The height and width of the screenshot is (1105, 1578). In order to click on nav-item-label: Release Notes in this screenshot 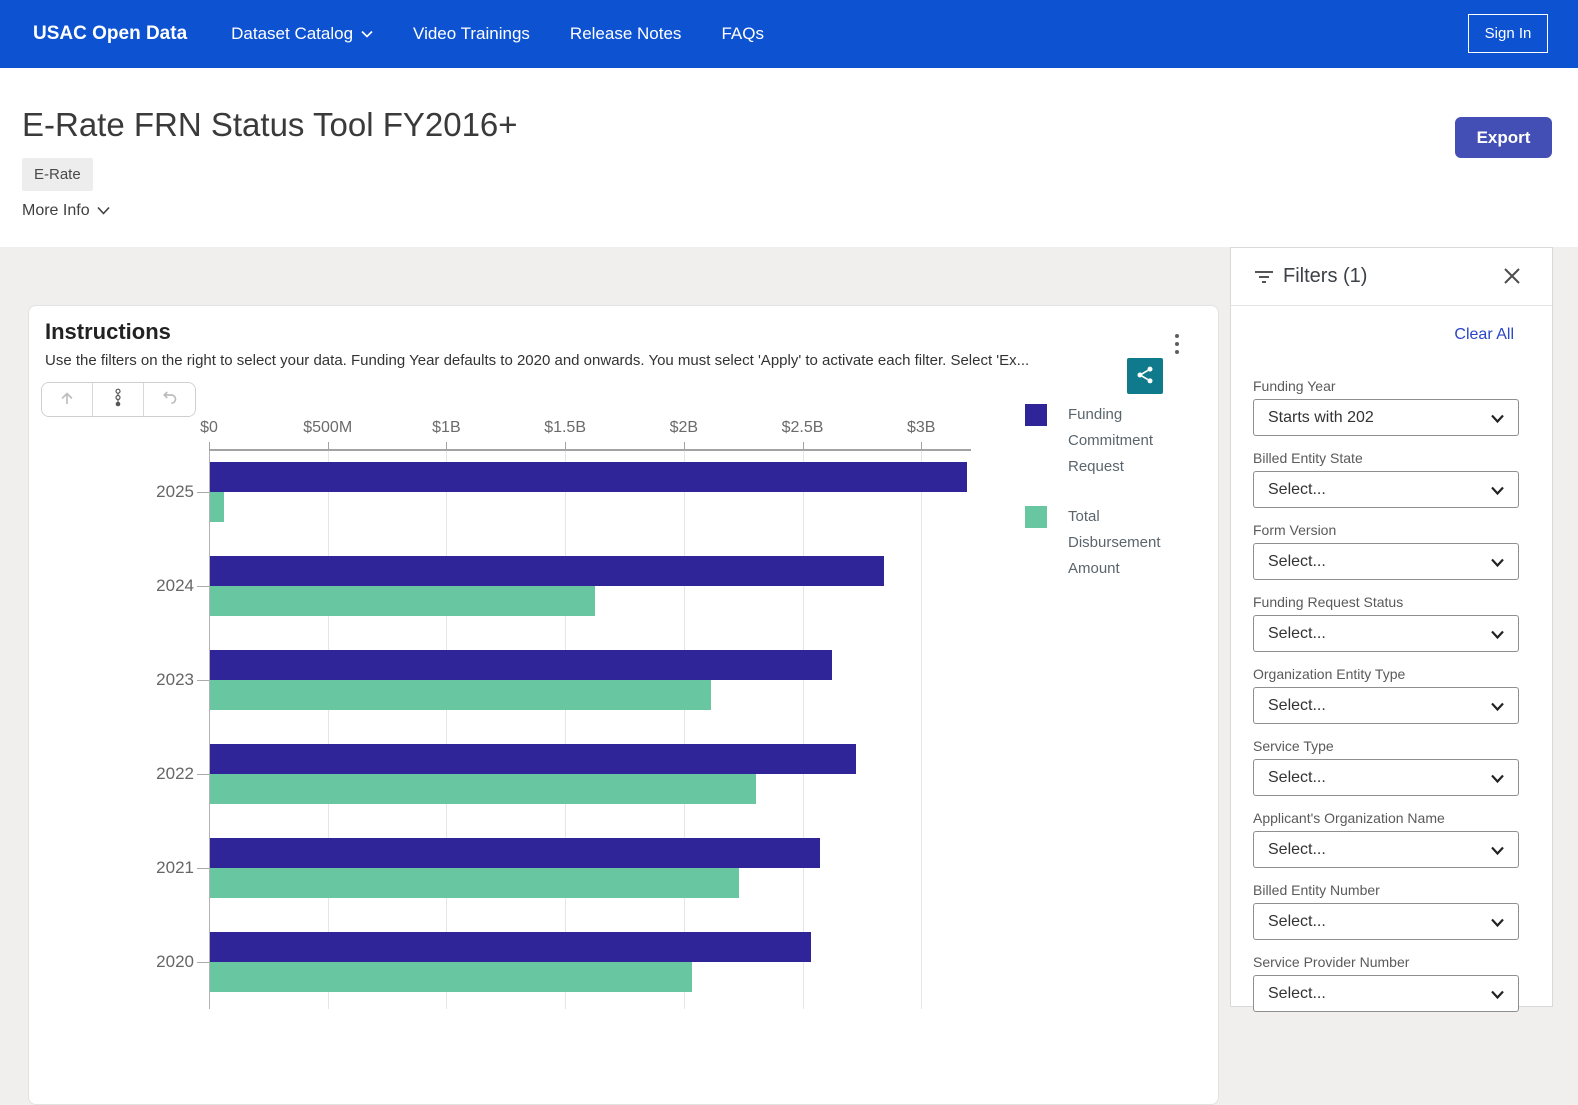, I will do `click(625, 33)`.